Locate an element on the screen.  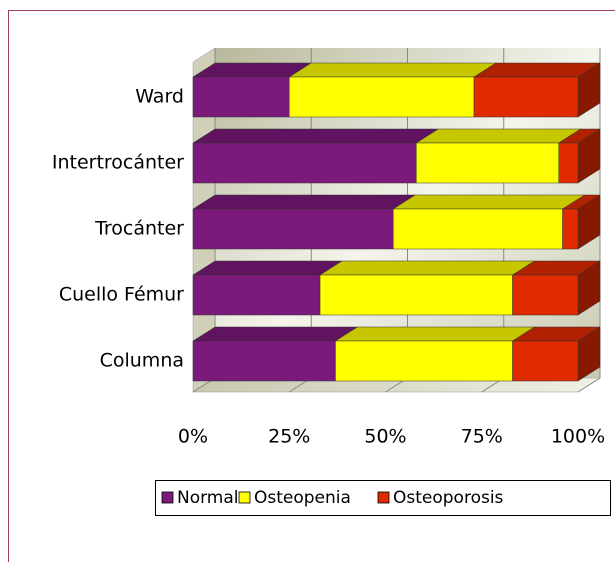
y-tick-label: Intertrocánter is located at coordinates (118, 163).